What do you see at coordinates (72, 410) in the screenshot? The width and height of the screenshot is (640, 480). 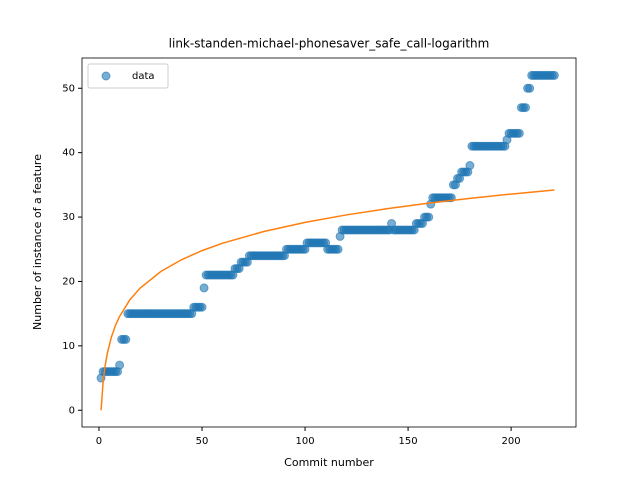 I see `y-tick-label: 0` at bounding box center [72, 410].